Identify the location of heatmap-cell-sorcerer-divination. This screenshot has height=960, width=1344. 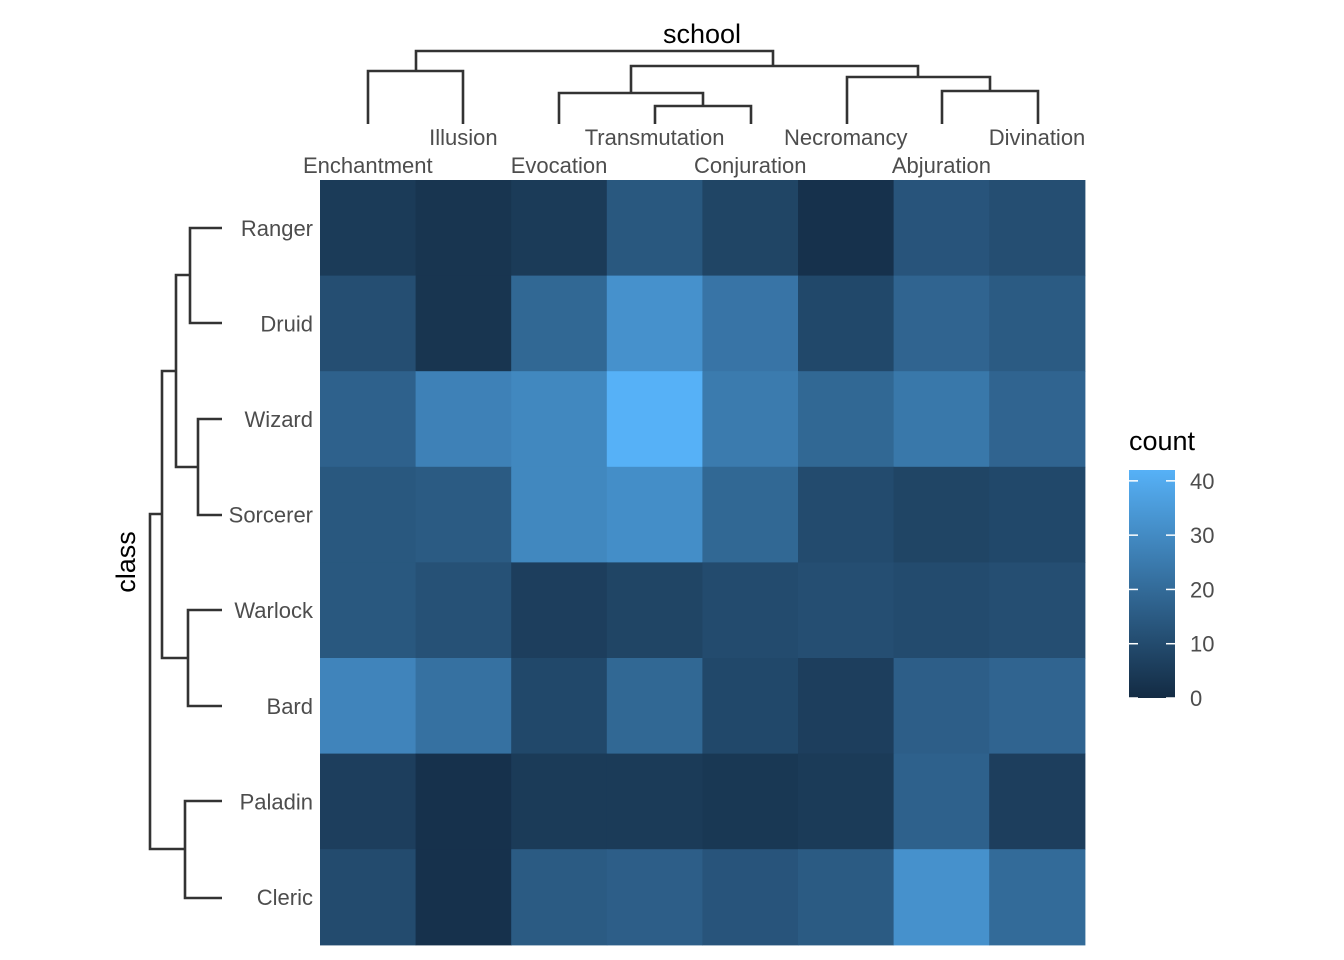
(1037, 514).